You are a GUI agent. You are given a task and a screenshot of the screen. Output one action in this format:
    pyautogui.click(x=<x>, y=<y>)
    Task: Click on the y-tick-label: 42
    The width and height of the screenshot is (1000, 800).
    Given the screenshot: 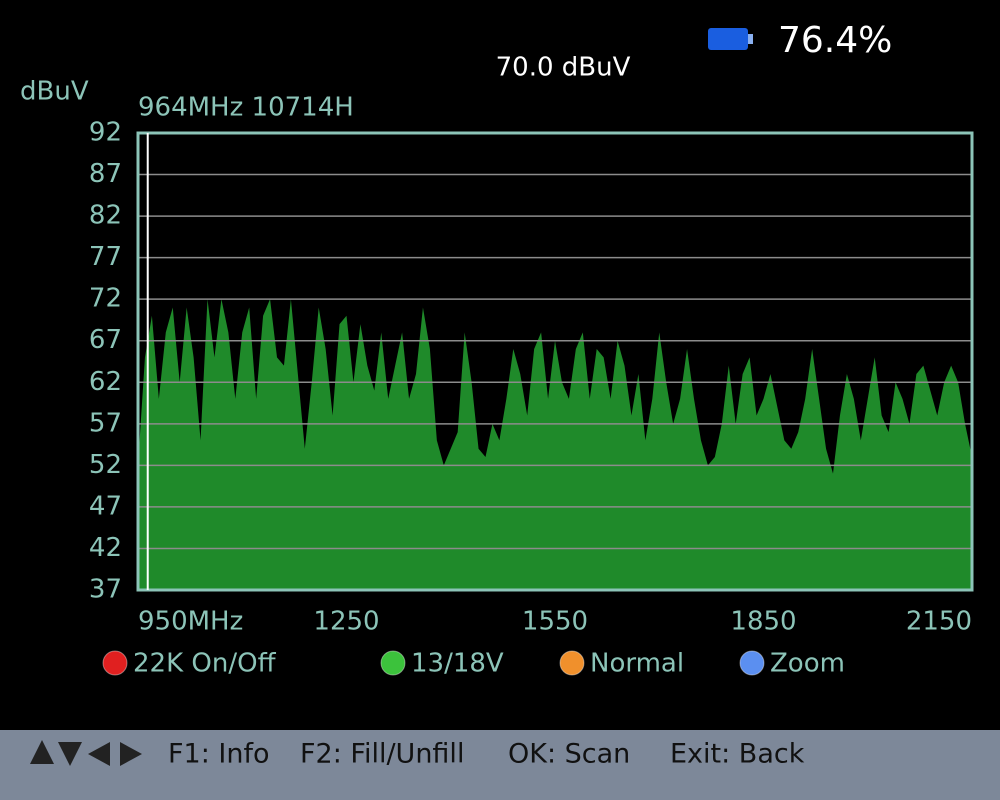 What is the action you would take?
    pyautogui.click(x=105, y=548)
    